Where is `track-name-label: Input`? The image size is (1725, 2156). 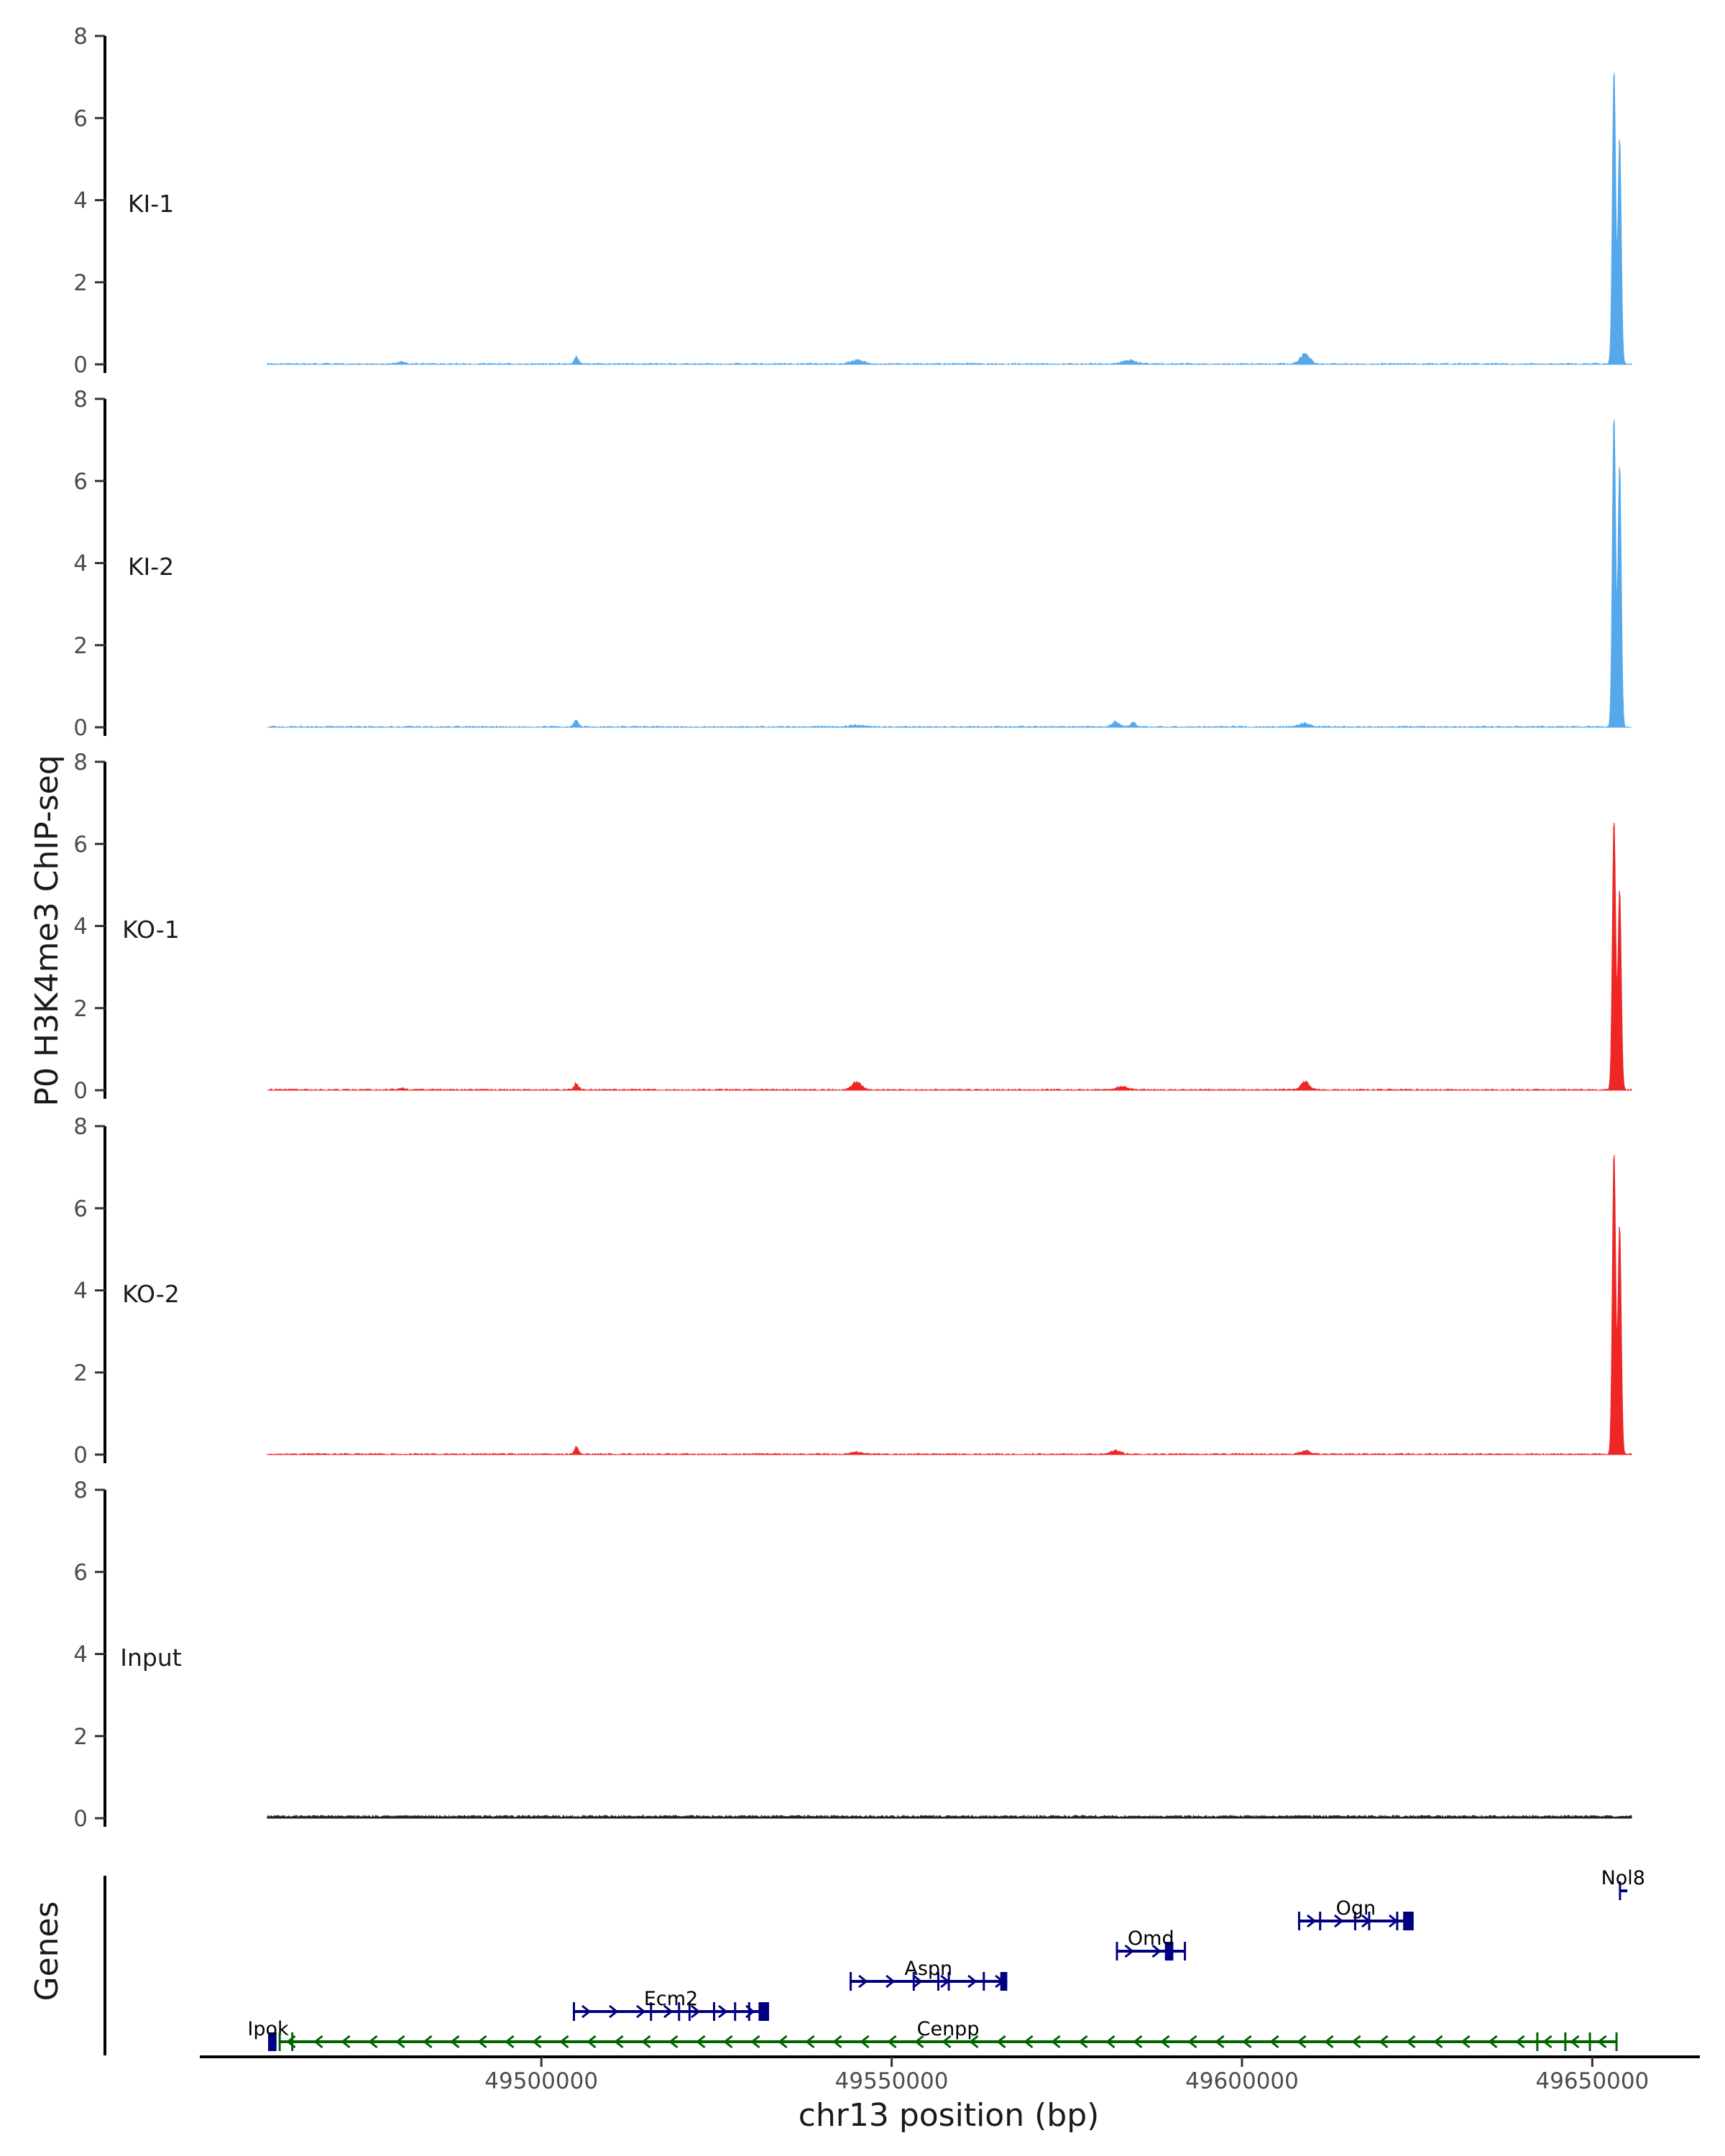 track-name-label: Input is located at coordinates (151, 1658).